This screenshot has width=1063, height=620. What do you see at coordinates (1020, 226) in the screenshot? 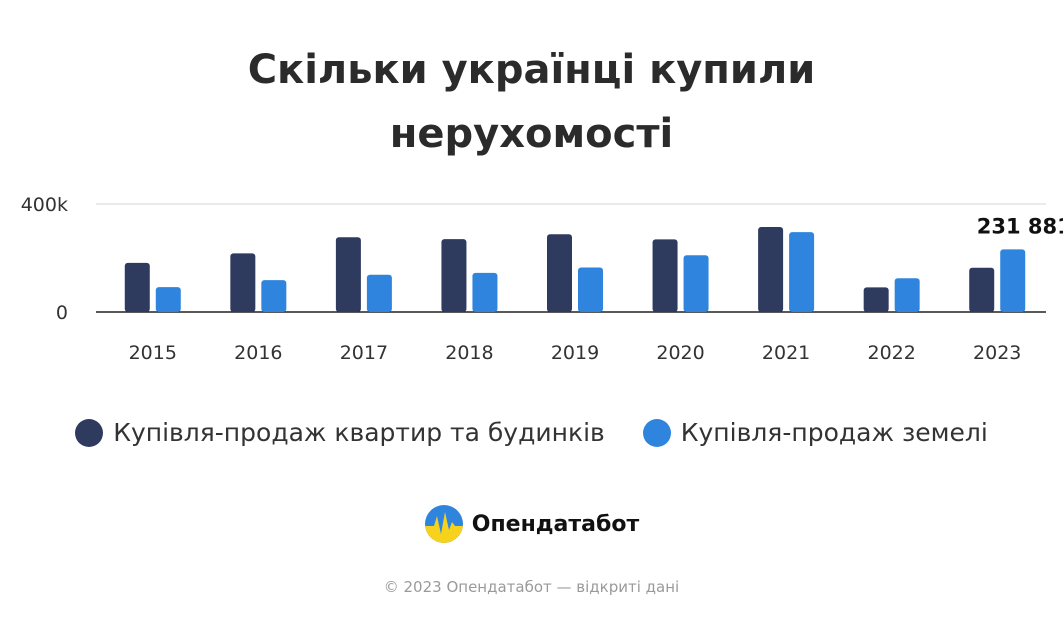
I see `data-label-0: 231 881` at bounding box center [1020, 226].